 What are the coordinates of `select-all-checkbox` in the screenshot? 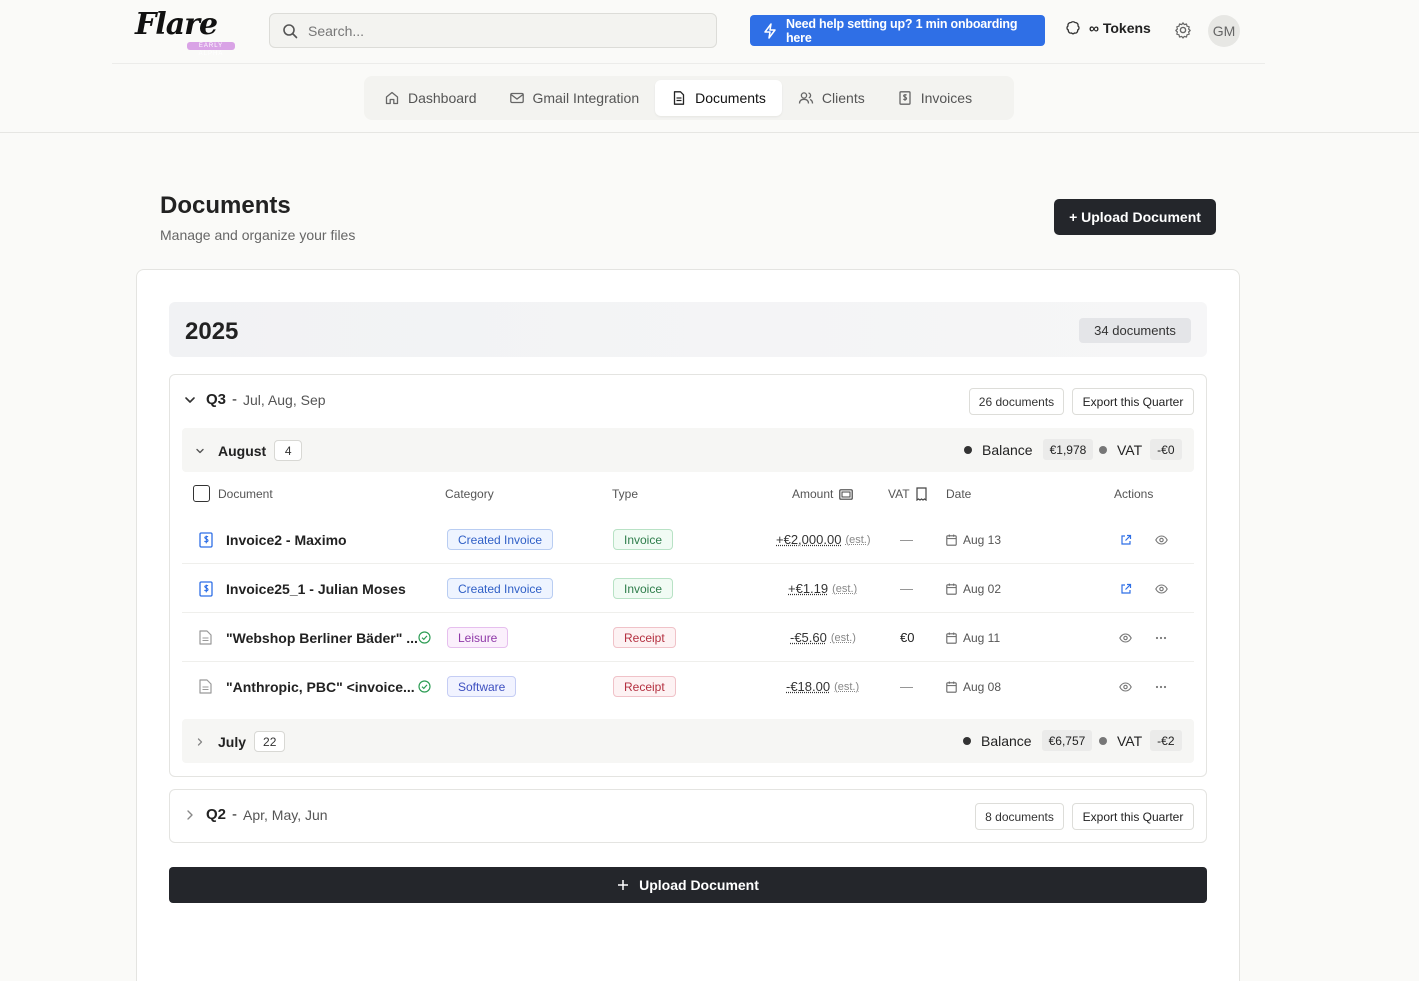 It's located at (201, 493).